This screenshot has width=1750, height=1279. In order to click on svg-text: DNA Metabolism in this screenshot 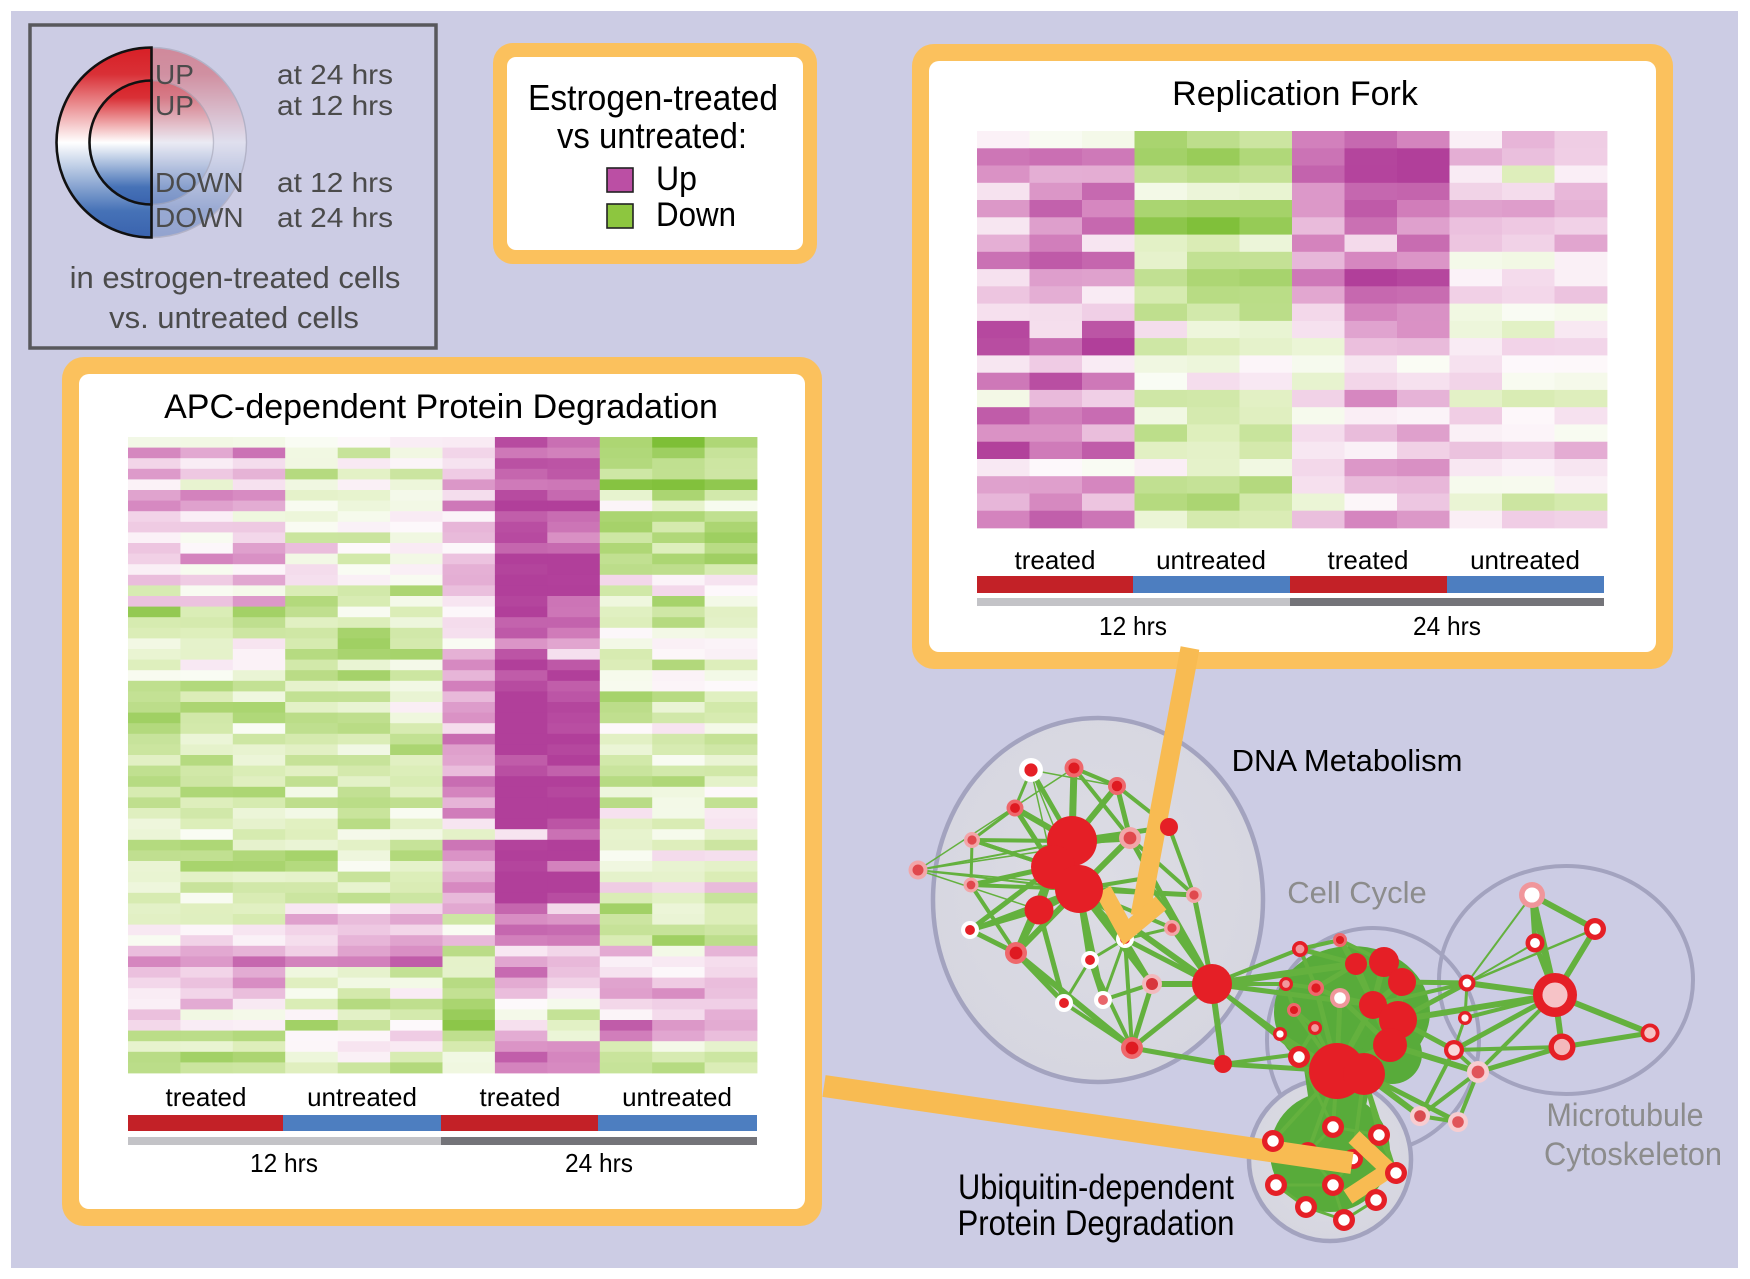, I will do `click(1347, 760)`.